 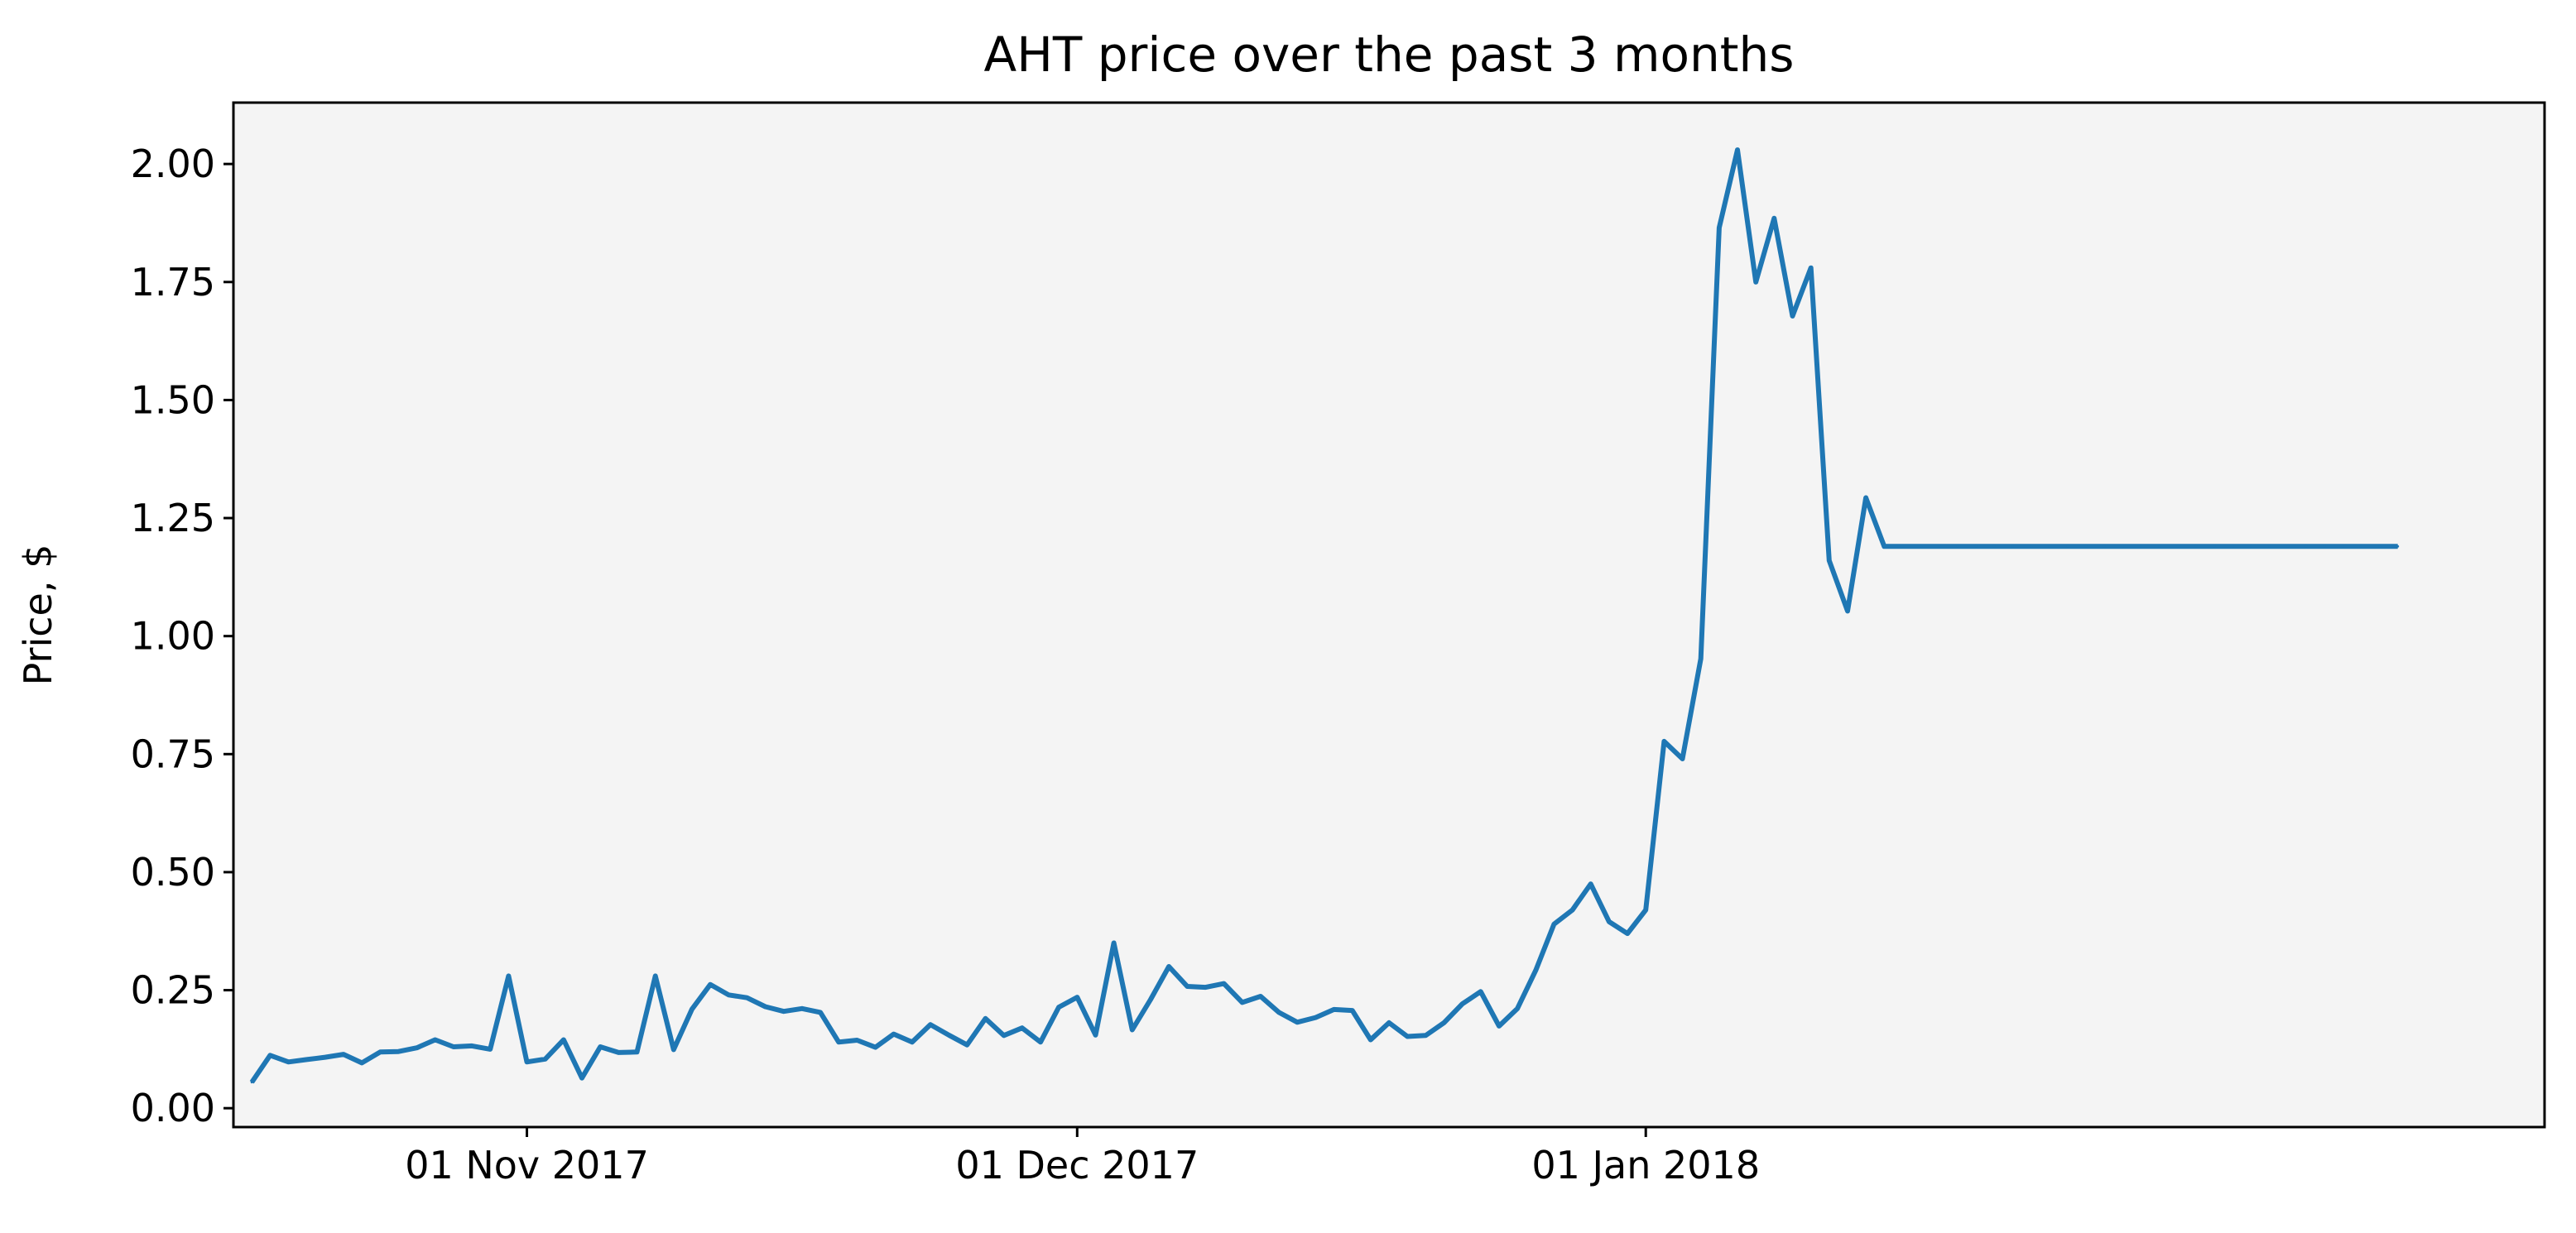 What do you see at coordinates (173, 754) in the screenshot?
I see `y-tick-label: 0.75` at bounding box center [173, 754].